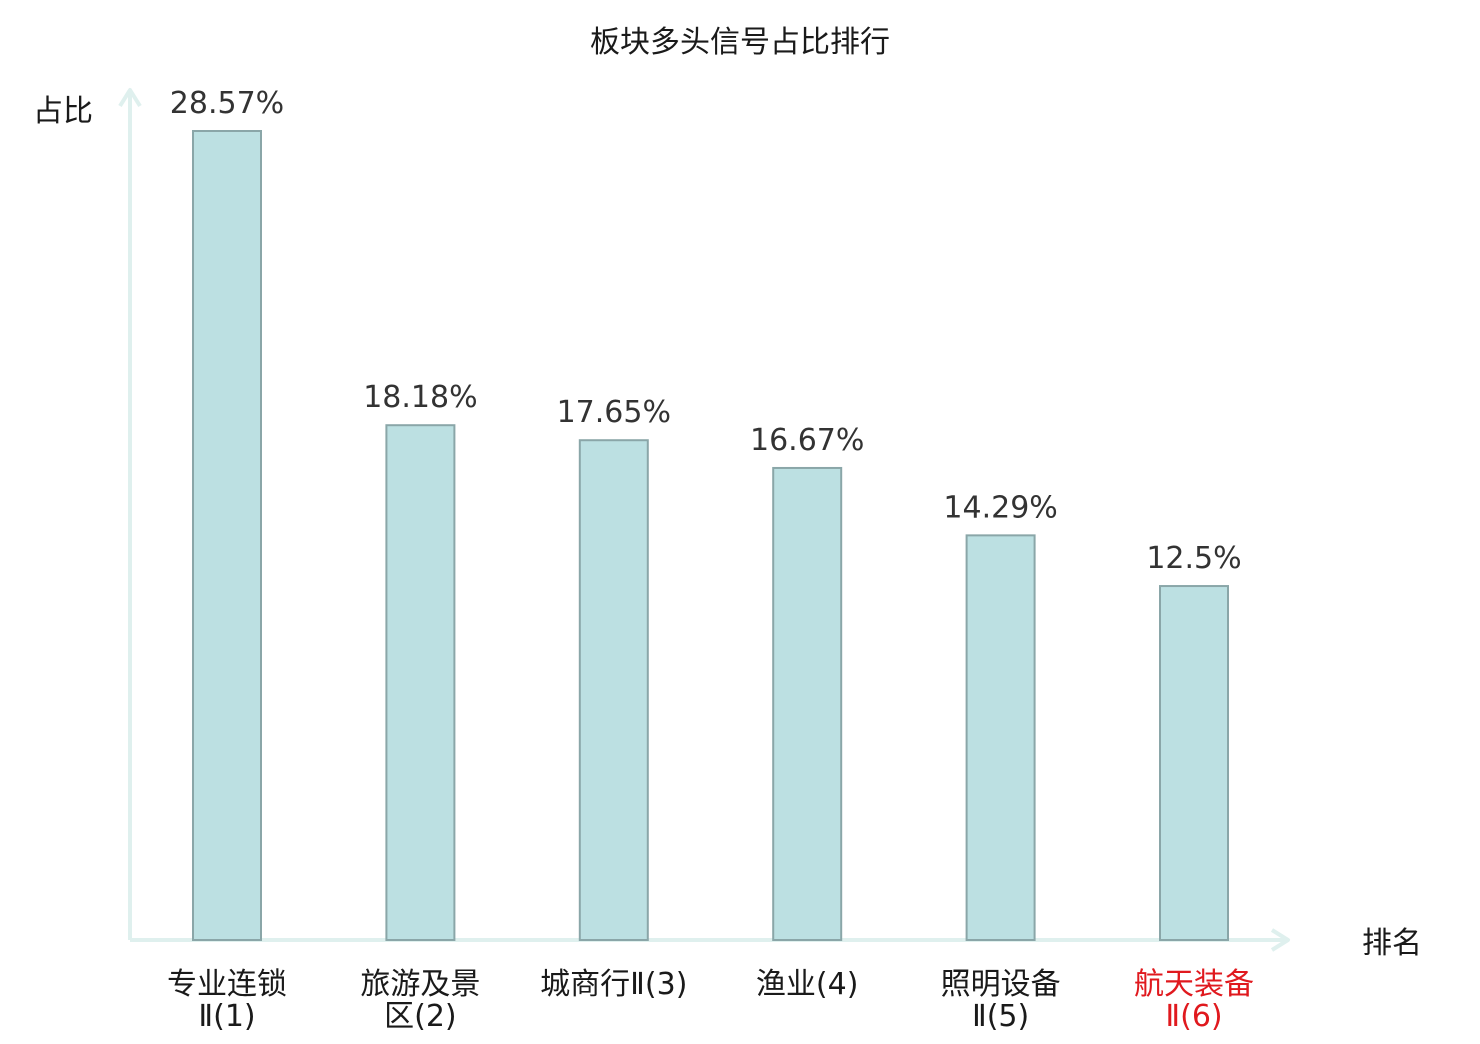  I want to click on value-label: 17.65%, so click(614, 412).